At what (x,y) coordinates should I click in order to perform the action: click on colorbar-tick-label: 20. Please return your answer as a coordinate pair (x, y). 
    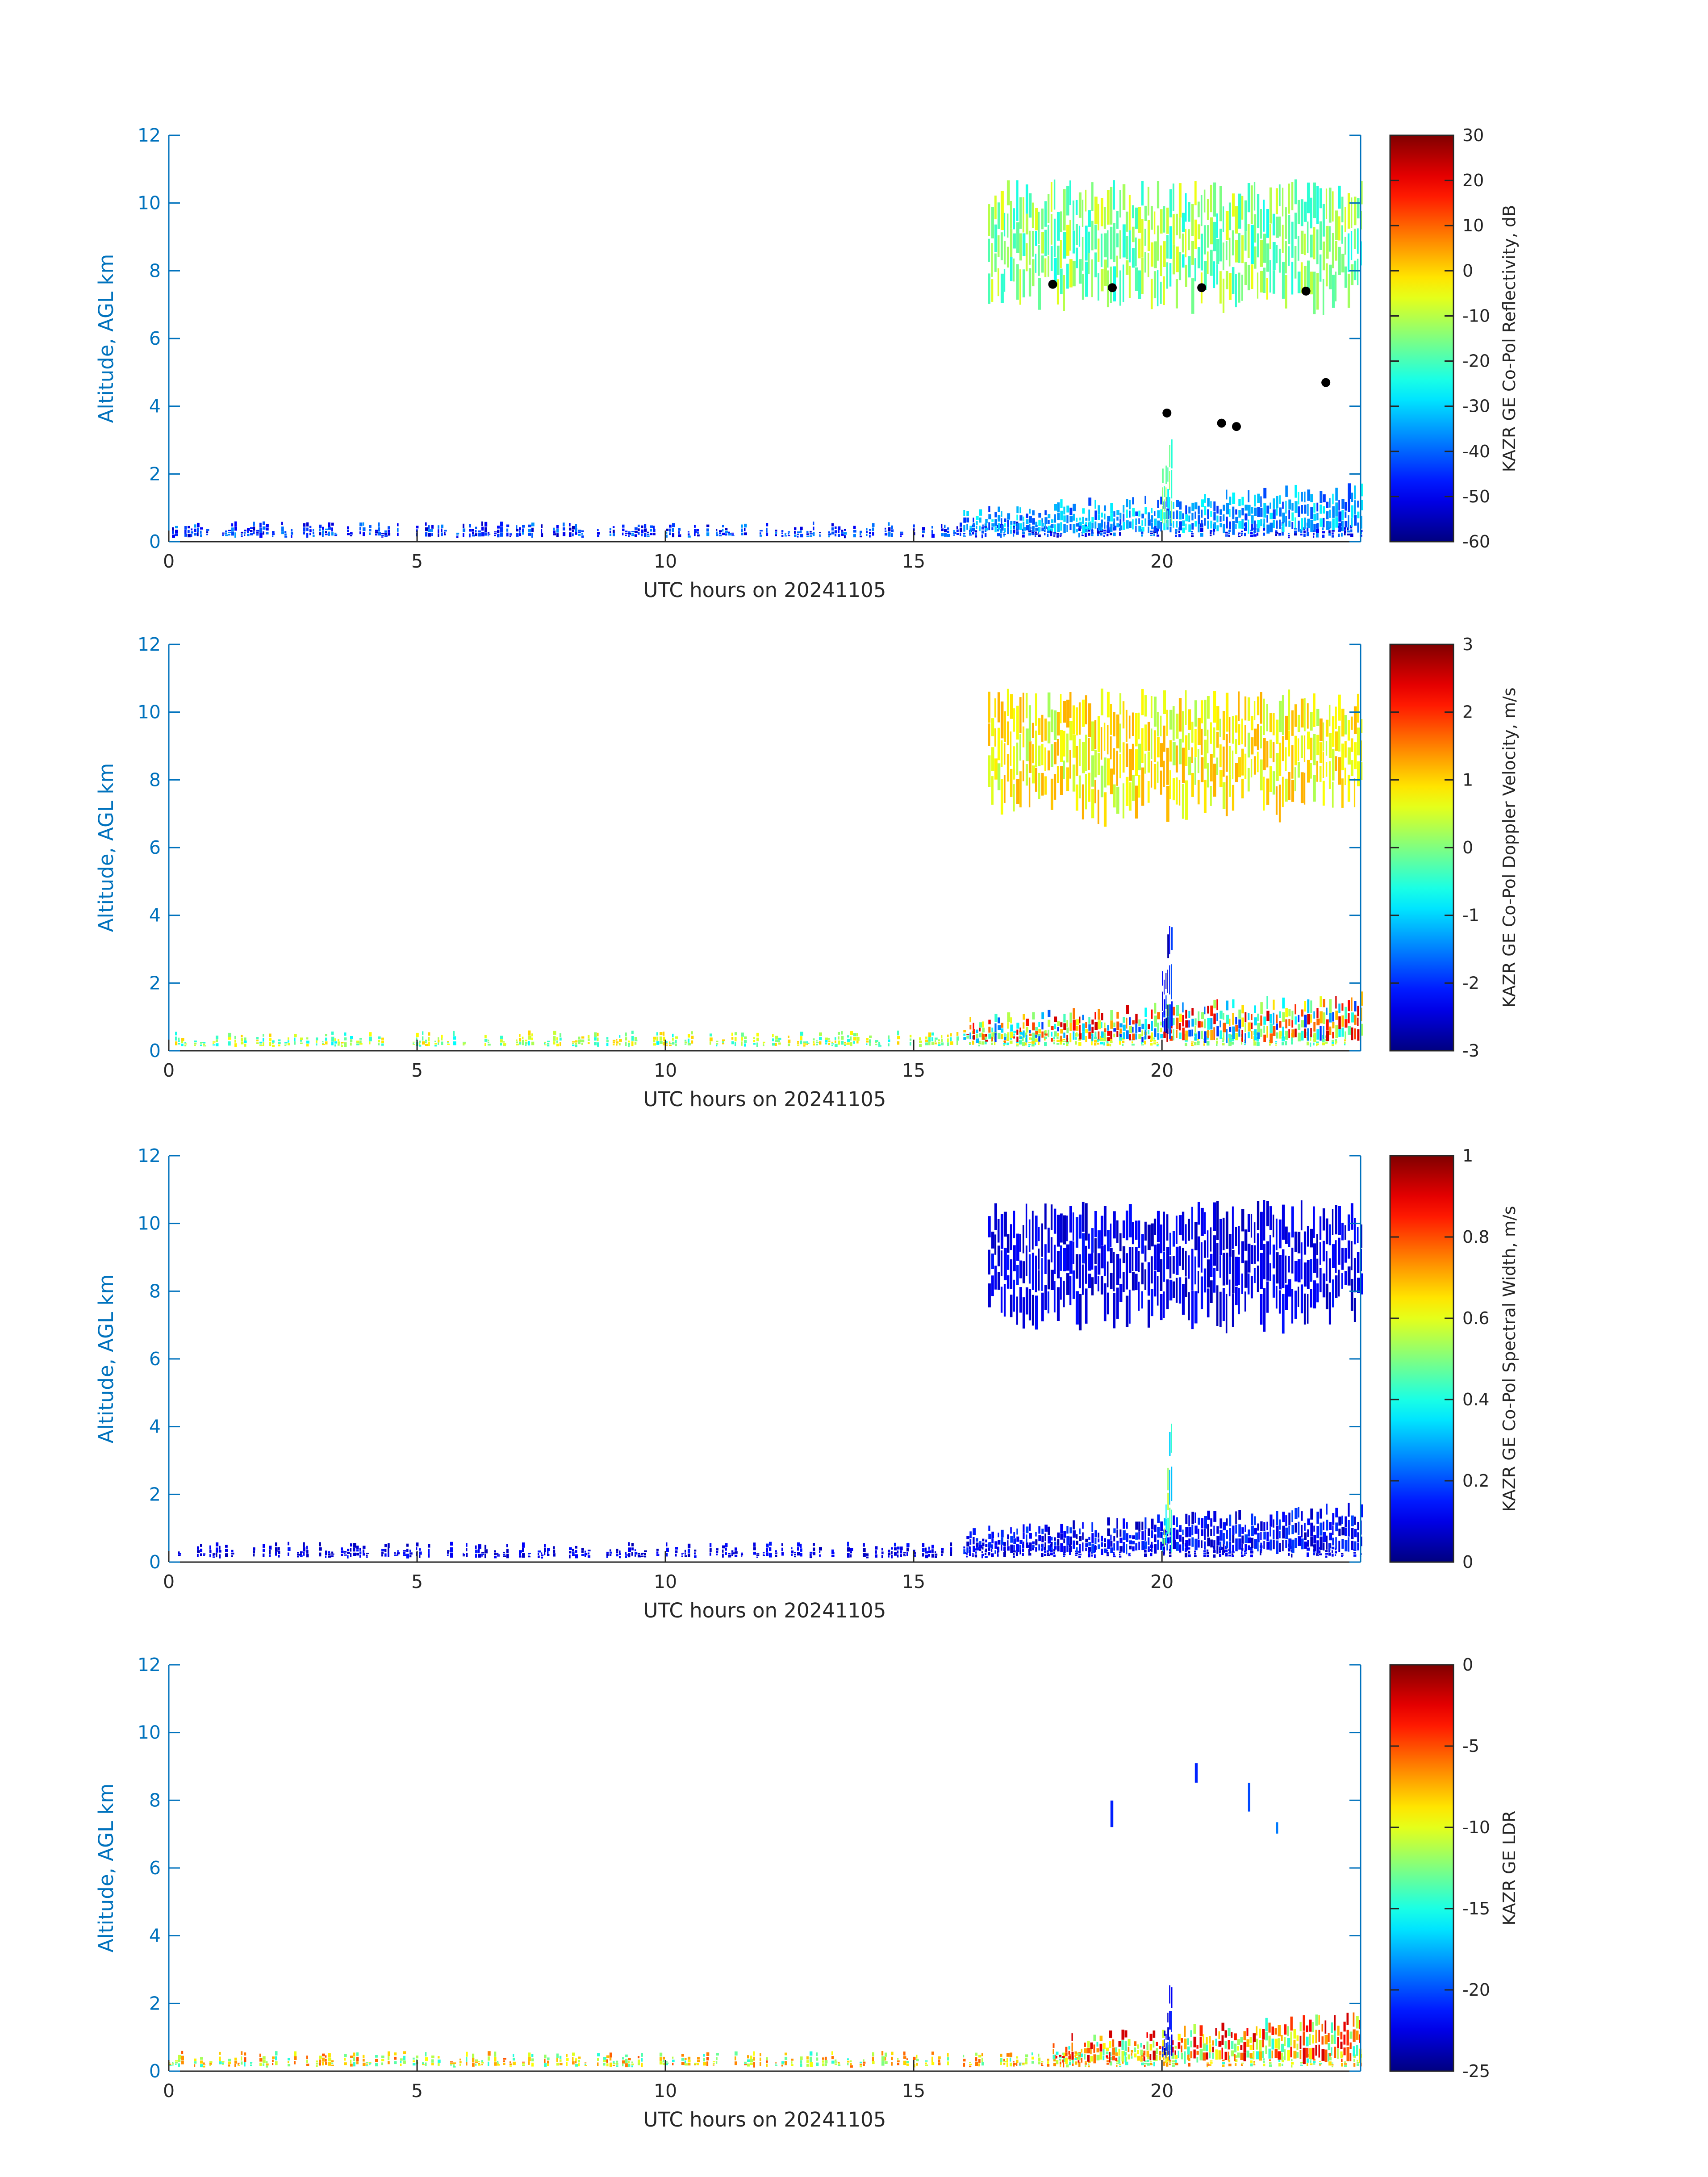
    Looking at the image, I should click on (1473, 180).